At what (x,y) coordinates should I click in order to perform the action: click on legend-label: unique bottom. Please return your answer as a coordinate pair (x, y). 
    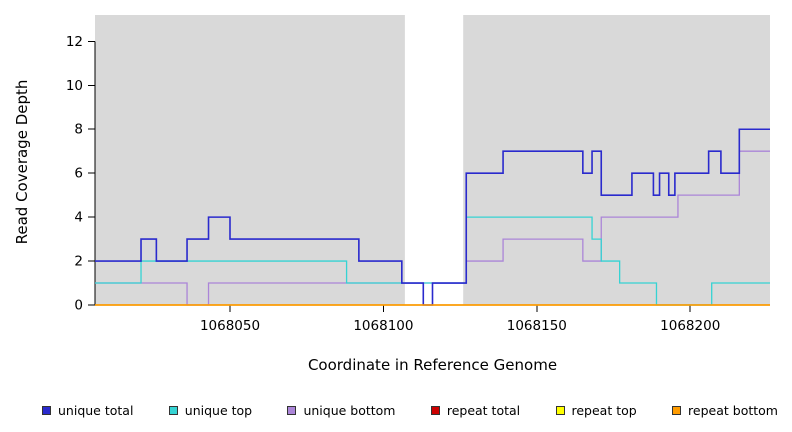
    Looking at the image, I should click on (349, 410).